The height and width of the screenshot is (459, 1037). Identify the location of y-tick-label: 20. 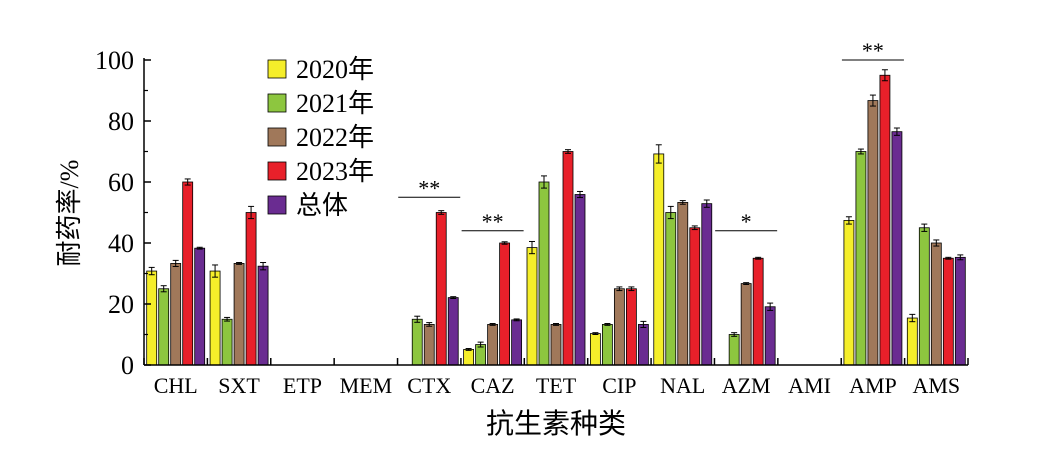
(121, 304).